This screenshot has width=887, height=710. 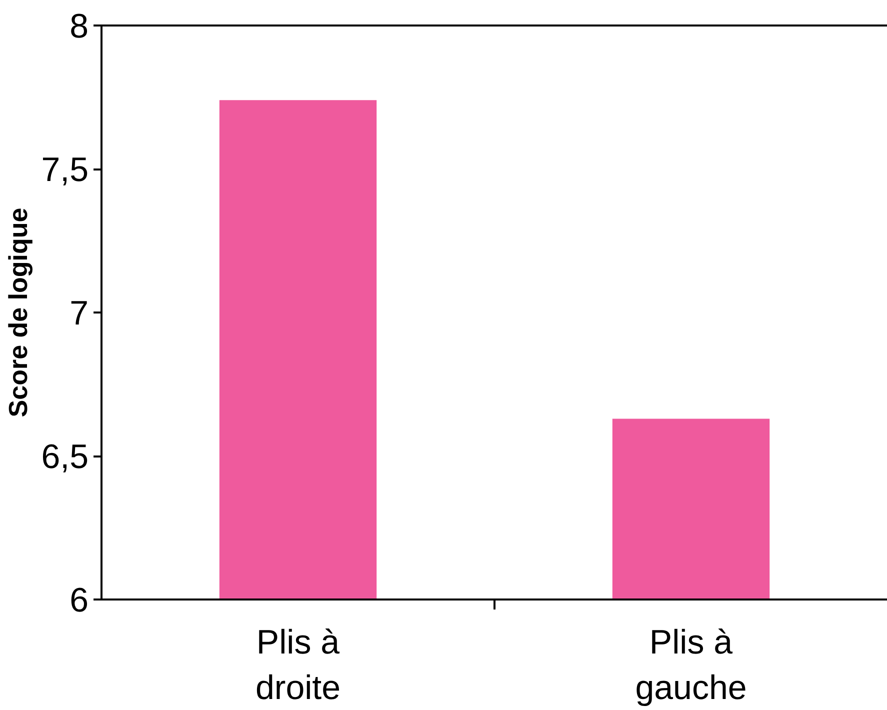 I want to click on y-tick-label: 6,5, so click(x=64, y=457).